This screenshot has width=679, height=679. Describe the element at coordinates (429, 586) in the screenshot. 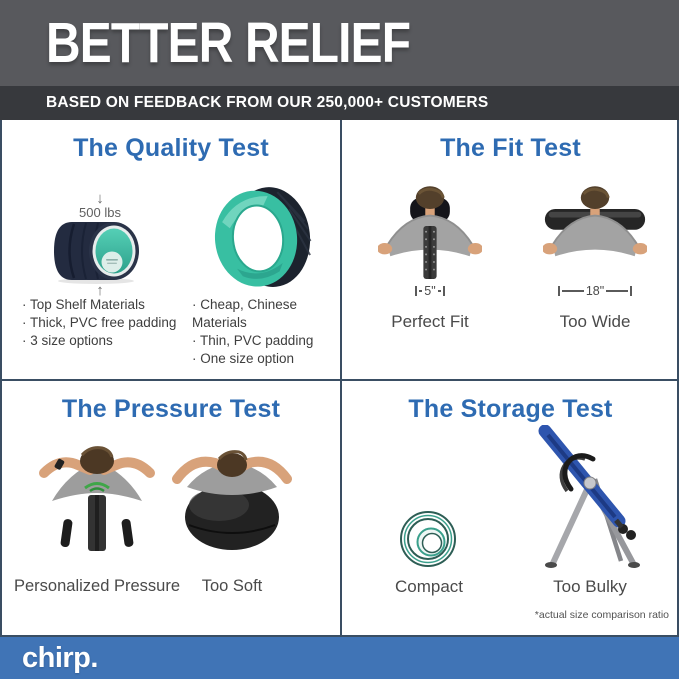

I see `storage-left-caption: Compact` at that location.